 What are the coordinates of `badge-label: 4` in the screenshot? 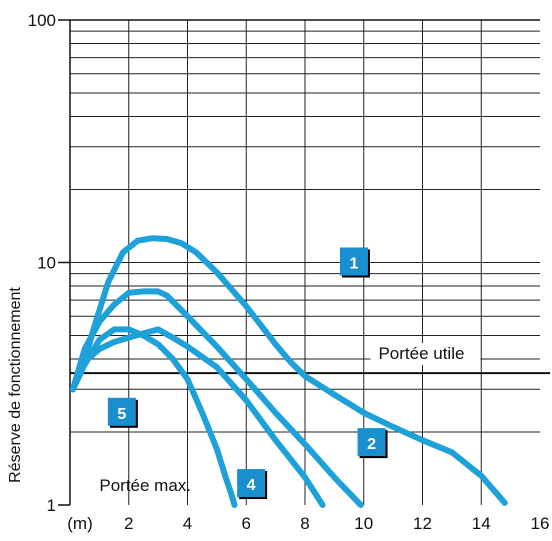 It's located at (251, 485).